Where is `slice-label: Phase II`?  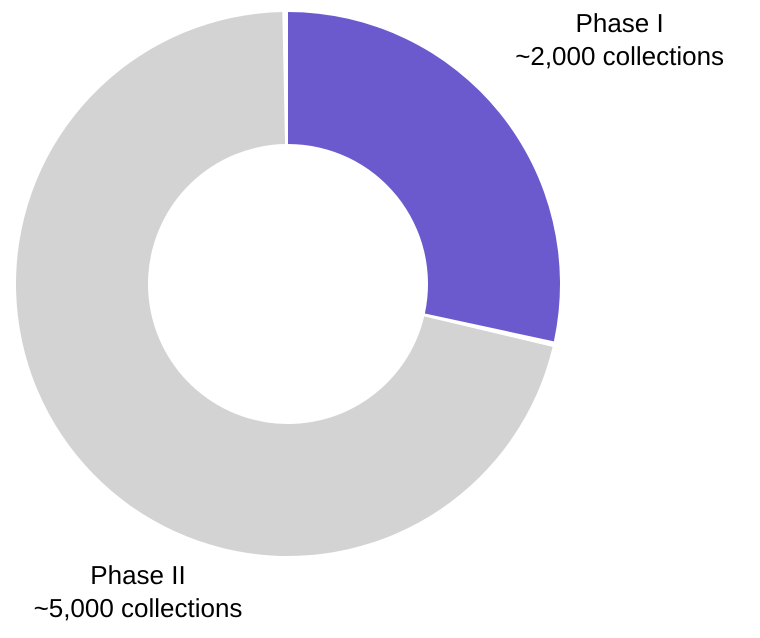
slice-label: Phase II is located at coordinates (138, 575).